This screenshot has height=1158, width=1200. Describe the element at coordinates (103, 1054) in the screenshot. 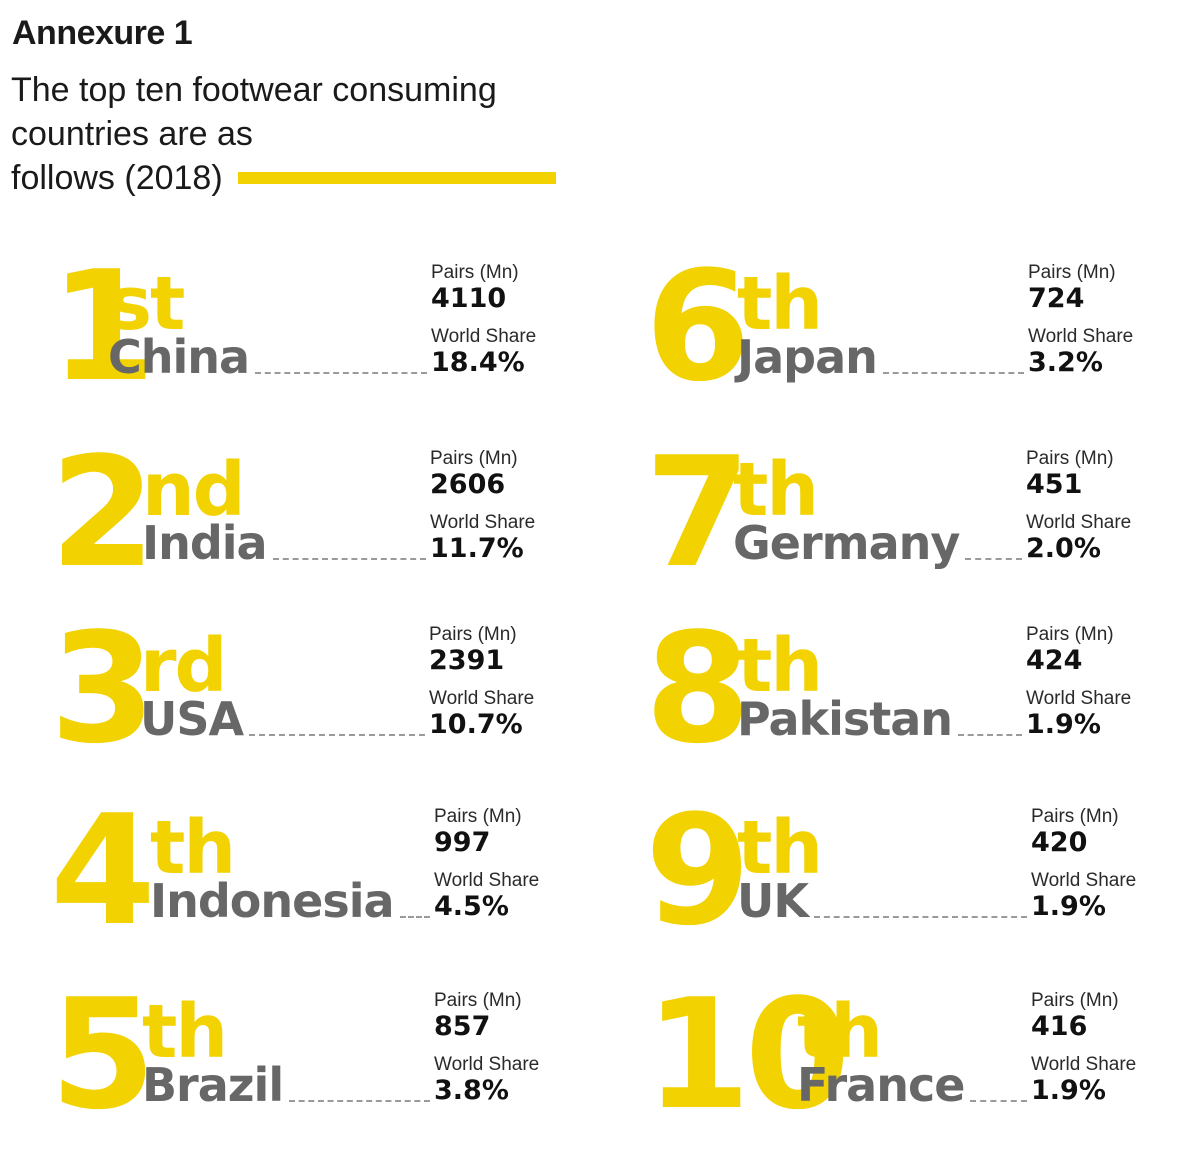

I see `rank-number: 5` at that location.